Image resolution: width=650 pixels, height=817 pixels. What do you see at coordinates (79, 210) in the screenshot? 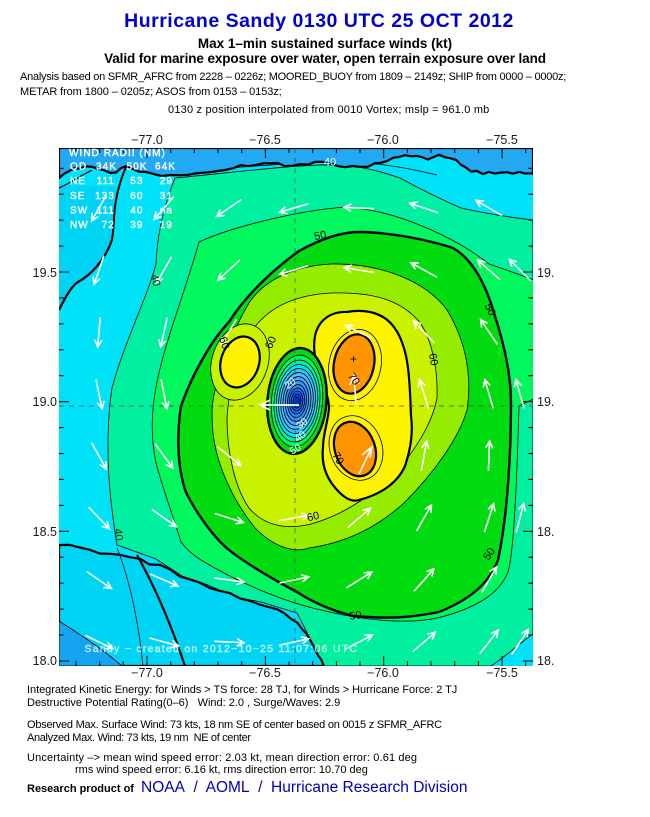
I see `svg-text: SW` at bounding box center [79, 210].